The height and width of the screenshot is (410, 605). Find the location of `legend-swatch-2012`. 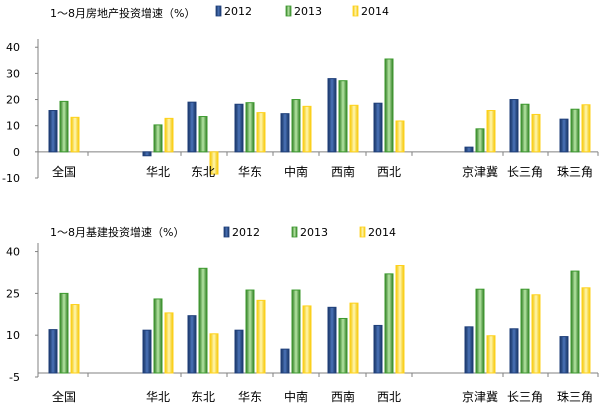

legend-swatch-2012 is located at coordinates (218, 11).